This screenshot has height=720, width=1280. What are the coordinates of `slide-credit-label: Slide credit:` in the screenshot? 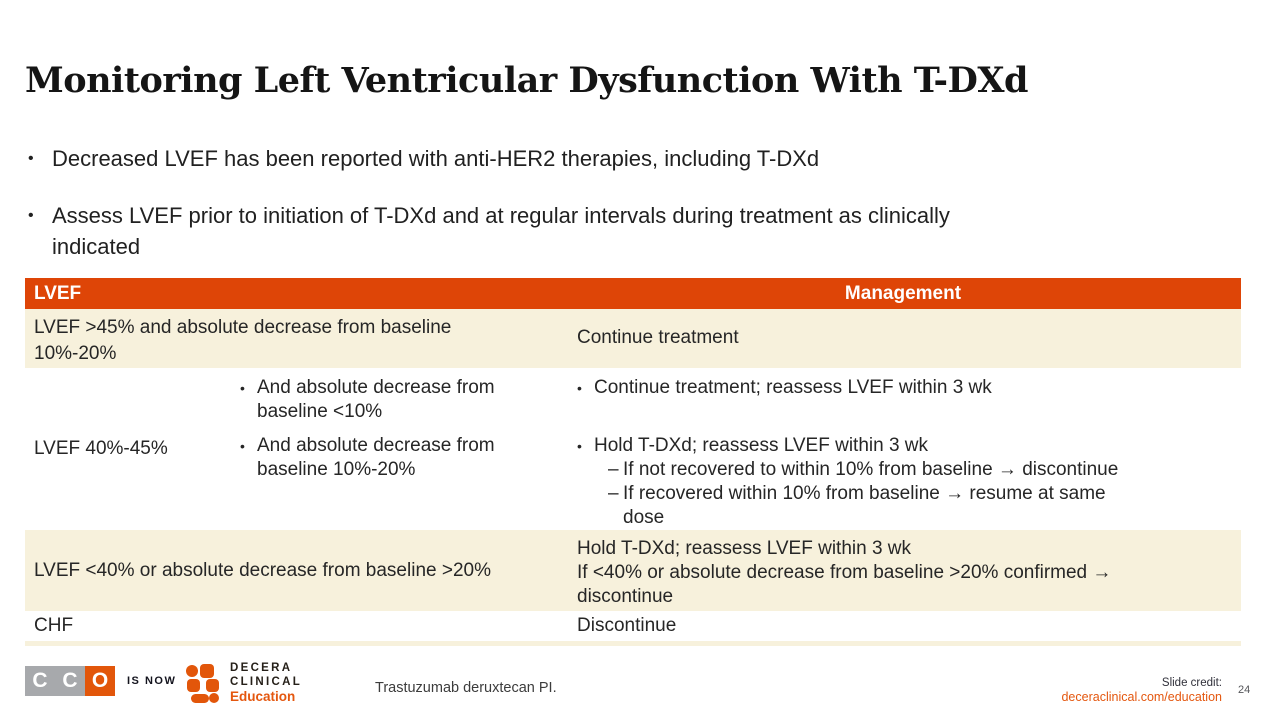 It's located at (1191, 683).